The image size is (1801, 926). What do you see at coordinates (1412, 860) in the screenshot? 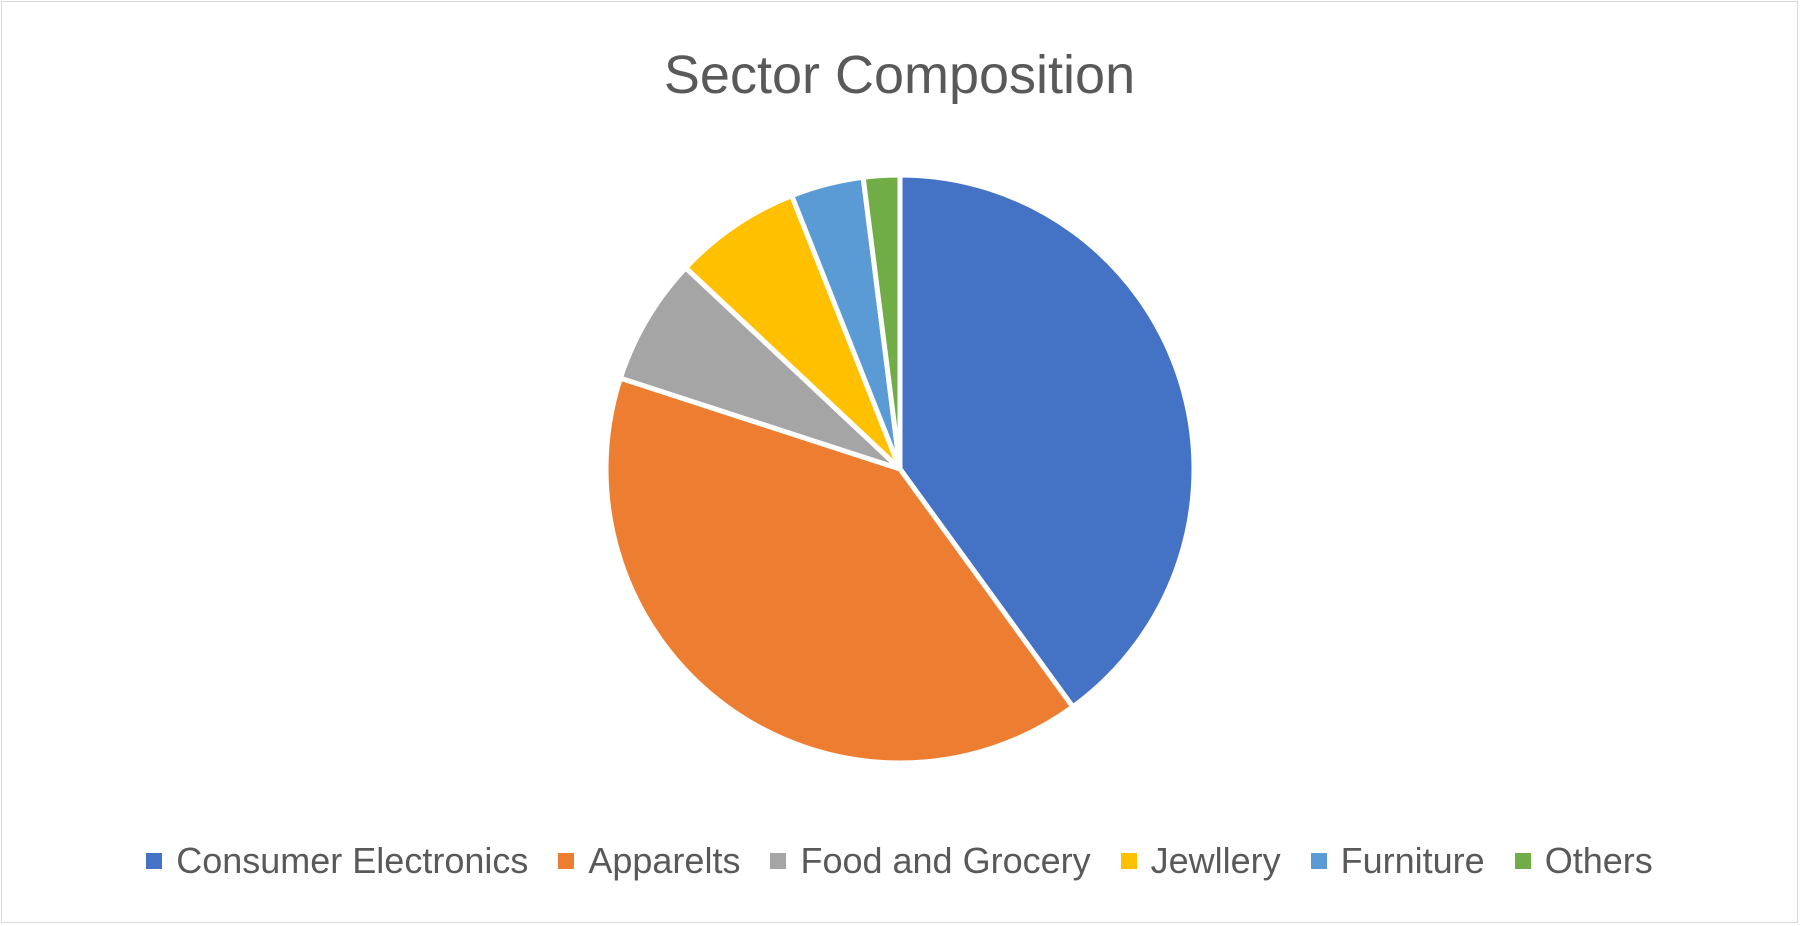
I see `legend-label: Furniture` at bounding box center [1412, 860].